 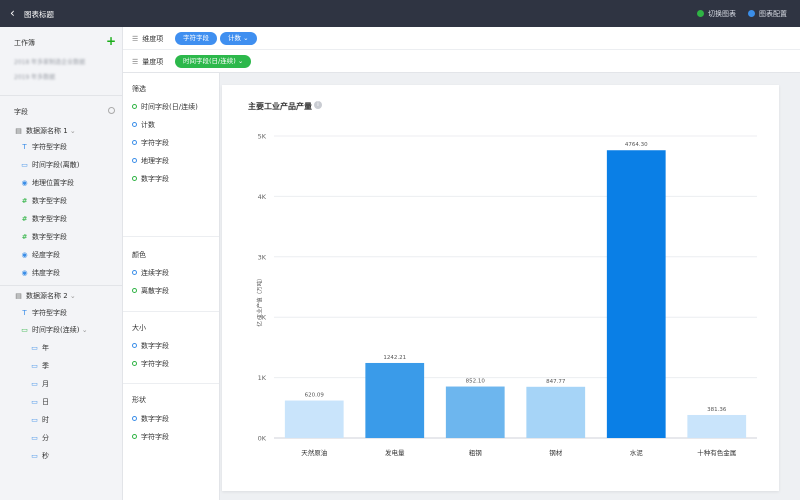 I want to click on data-label: 1242.21, so click(x=394, y=358).